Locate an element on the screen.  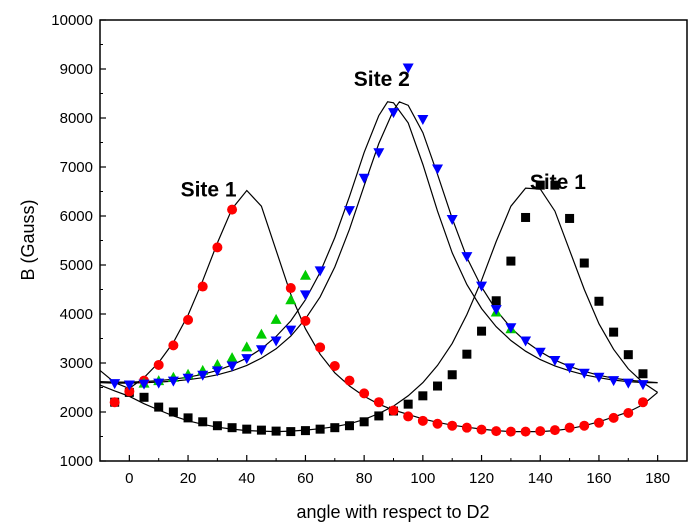
x-axis: 0 20 40 60 80 100 120 140 160 180 is located at coordinates (393, 471).